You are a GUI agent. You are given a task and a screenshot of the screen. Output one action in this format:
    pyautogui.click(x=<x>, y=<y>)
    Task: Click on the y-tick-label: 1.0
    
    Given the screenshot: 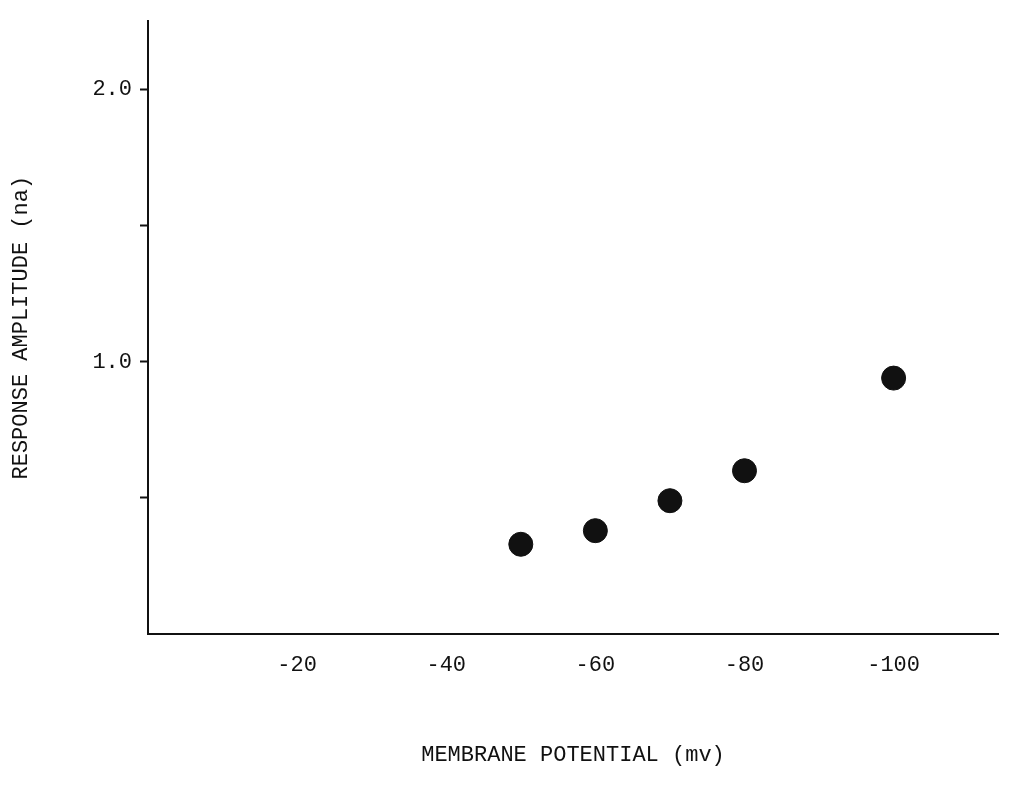 What is the action you would take?
    pyautogui.click(x=112, y=362)
    